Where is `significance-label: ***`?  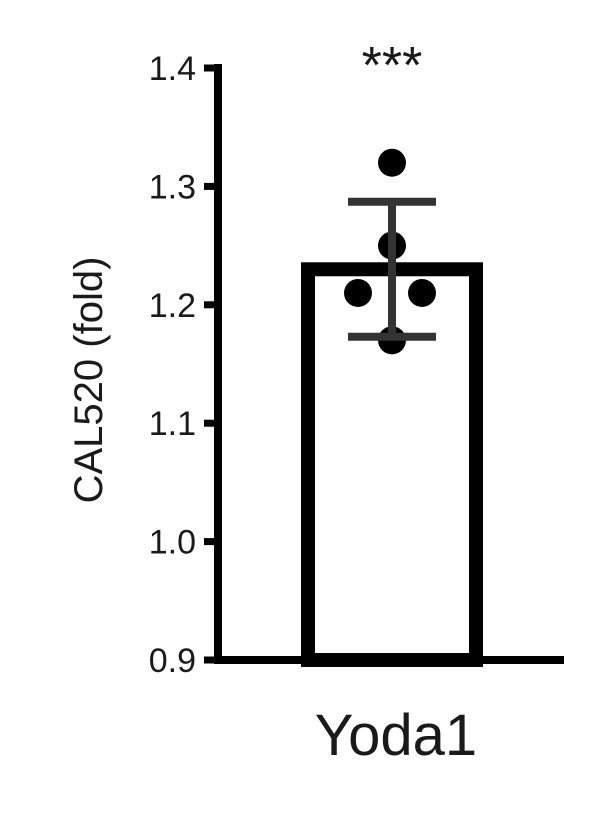
significance-label: *** is located at coordinates (392, 66).